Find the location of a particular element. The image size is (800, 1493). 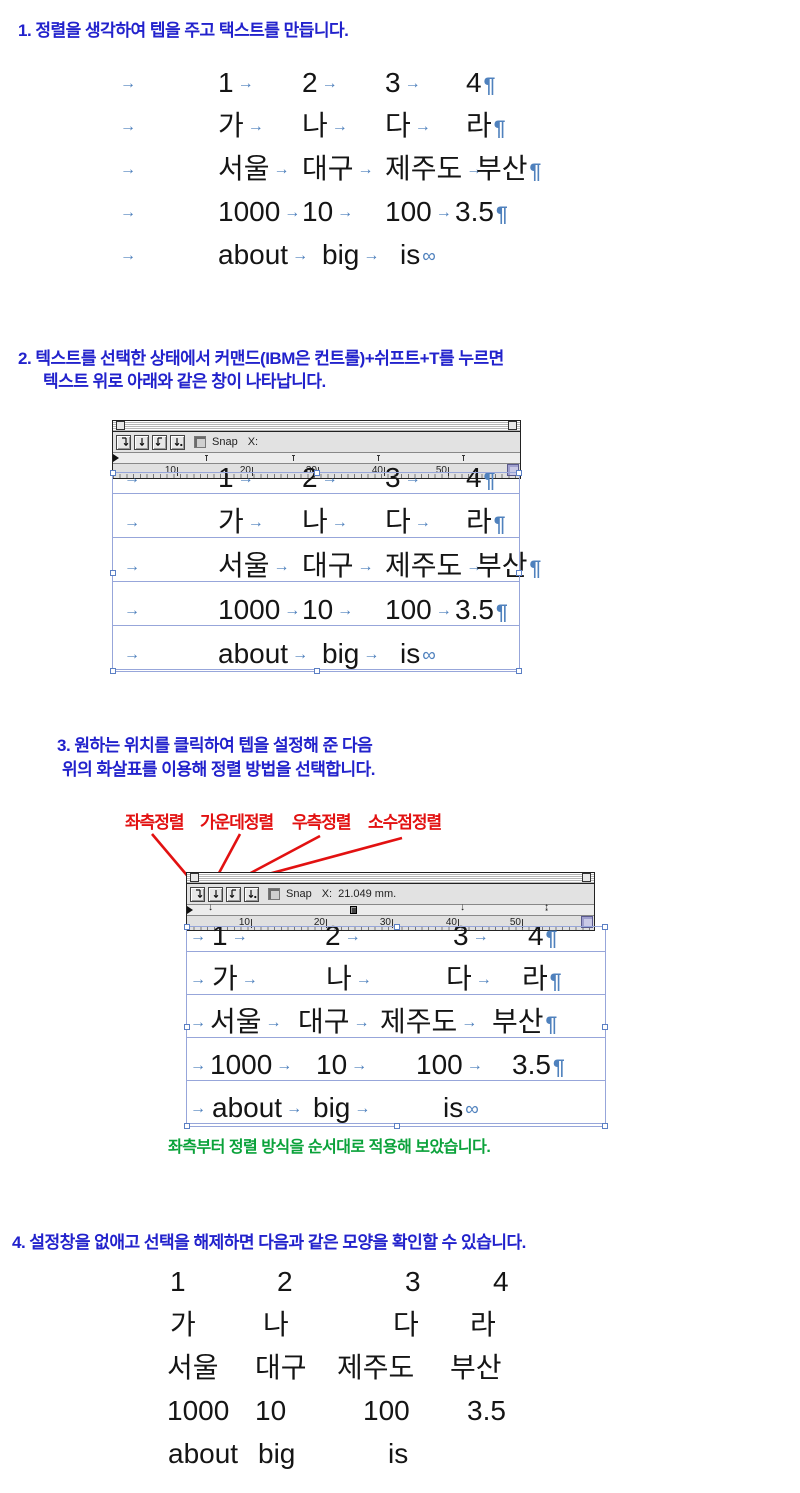

cell-text: 나 is located at coordinates (339, 978).